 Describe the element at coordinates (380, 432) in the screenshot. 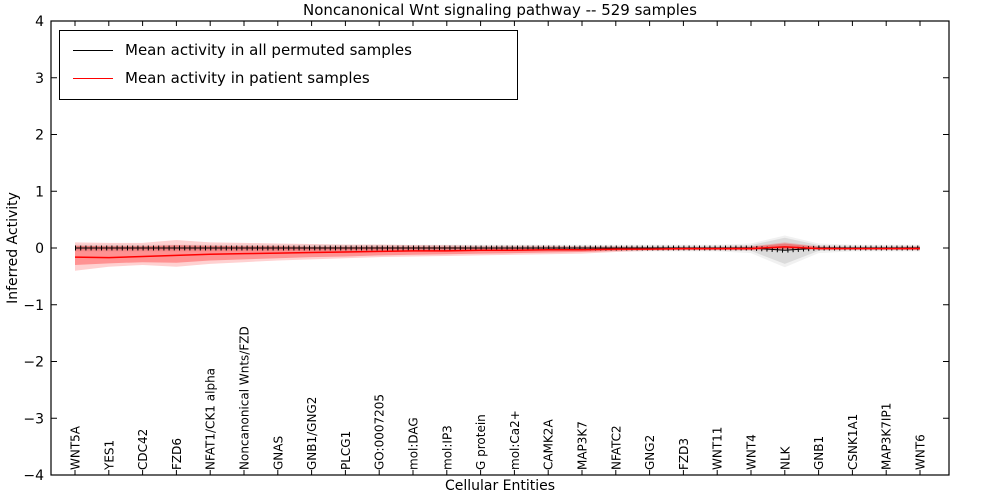

I see `x-tick-label: GO:0007205` at that location.